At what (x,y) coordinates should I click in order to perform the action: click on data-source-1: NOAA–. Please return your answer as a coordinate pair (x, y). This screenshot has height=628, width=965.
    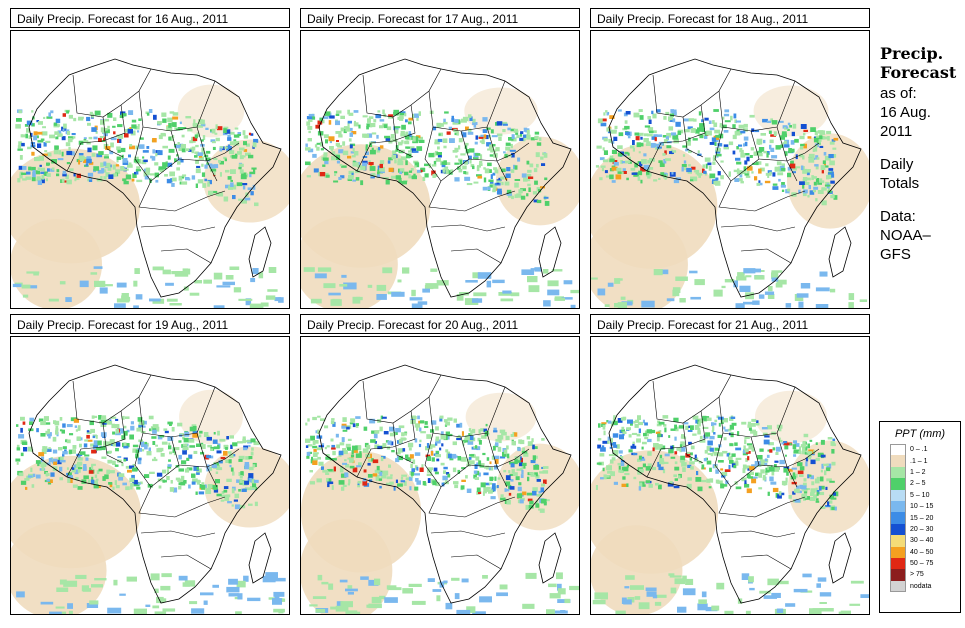
    Looking at the image, I should click on (905, 235).